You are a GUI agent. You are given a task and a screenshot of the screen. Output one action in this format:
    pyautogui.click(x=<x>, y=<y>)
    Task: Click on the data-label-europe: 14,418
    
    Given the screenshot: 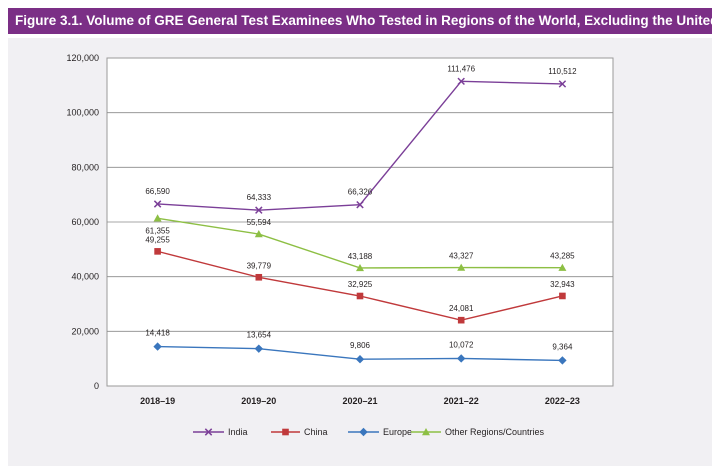 What is the action you would take?
    pyautogui.click(x=157, y=333)
    